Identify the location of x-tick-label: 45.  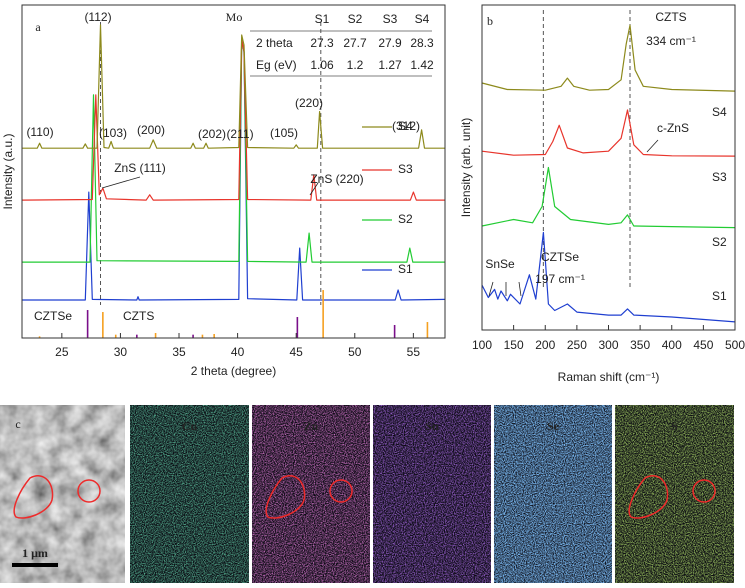
(297, 352).